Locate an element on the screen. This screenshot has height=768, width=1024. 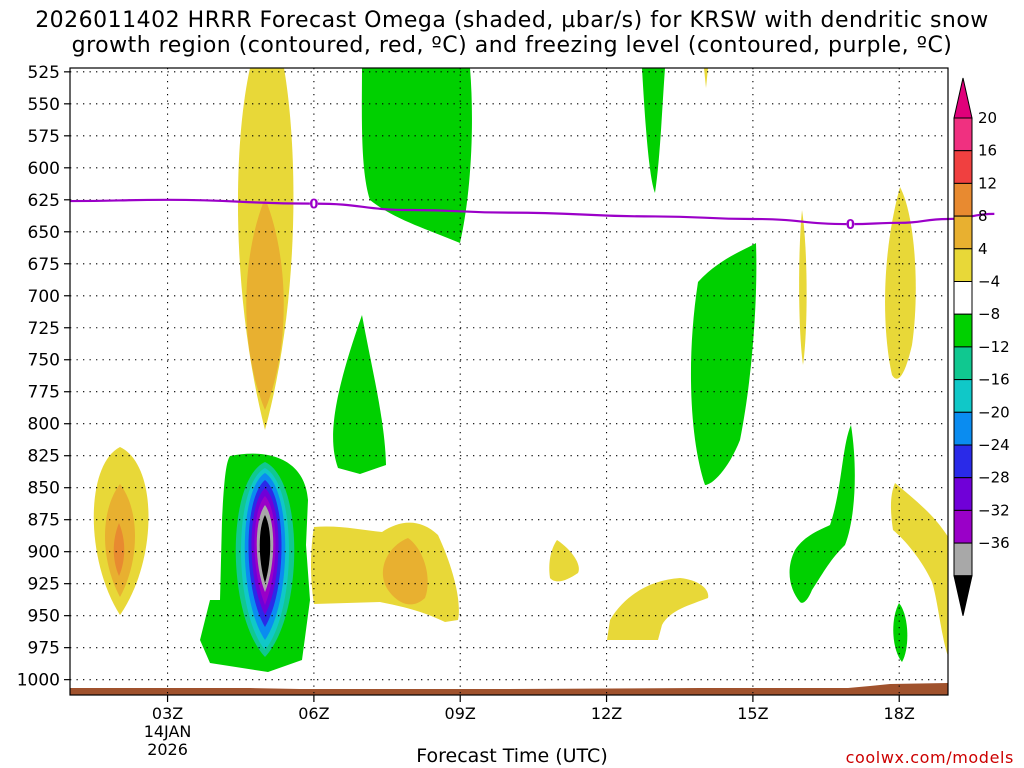
freezing-level-label-1: 0 is located at coordinates (313, 205).